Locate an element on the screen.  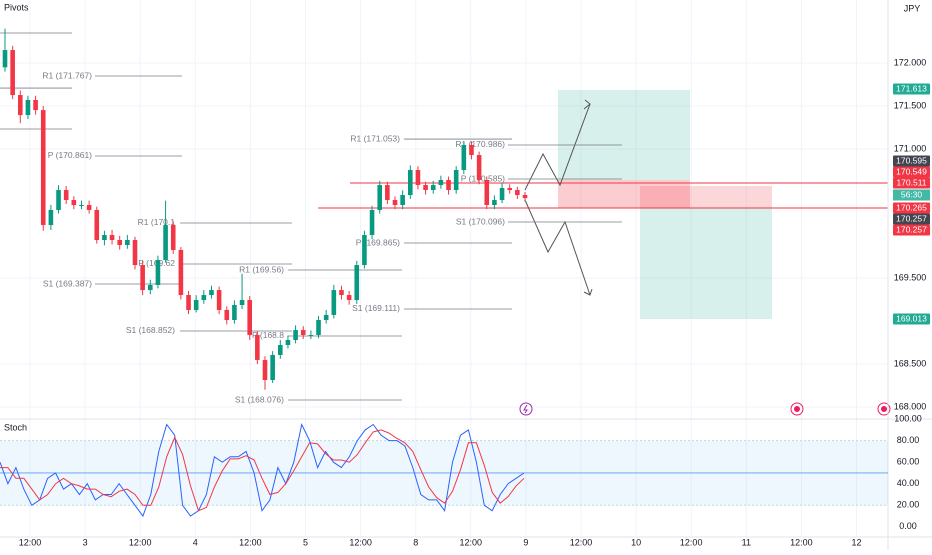
x-tick-label: 10 is located at coordinates (636, 542).